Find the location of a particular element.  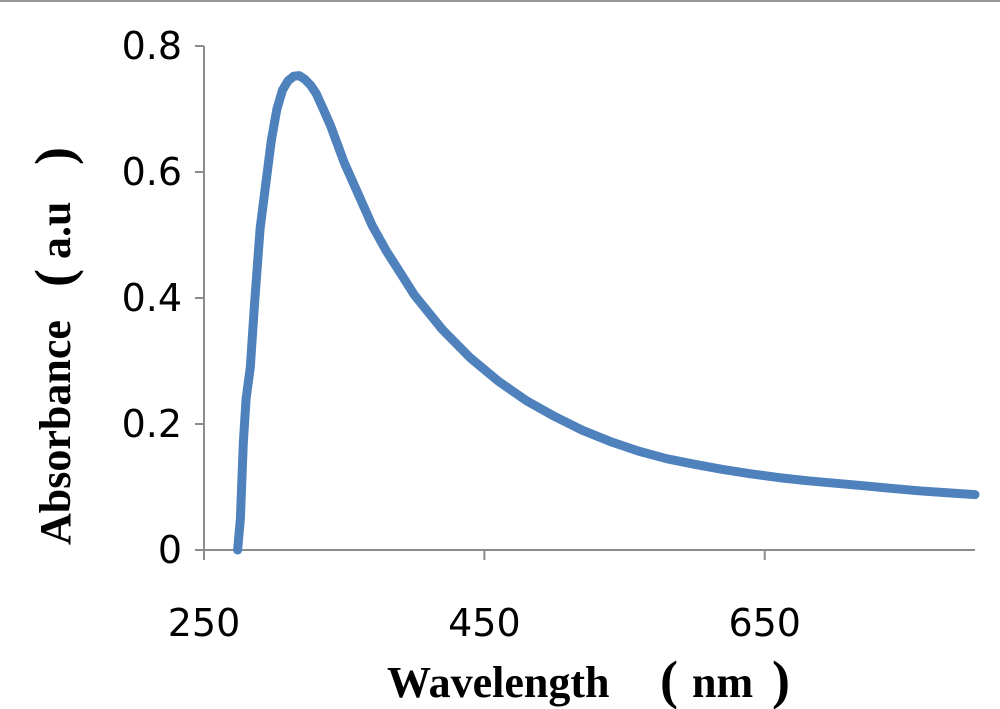

y-axis-close-paren: ) is located at coordinates (54, 156).